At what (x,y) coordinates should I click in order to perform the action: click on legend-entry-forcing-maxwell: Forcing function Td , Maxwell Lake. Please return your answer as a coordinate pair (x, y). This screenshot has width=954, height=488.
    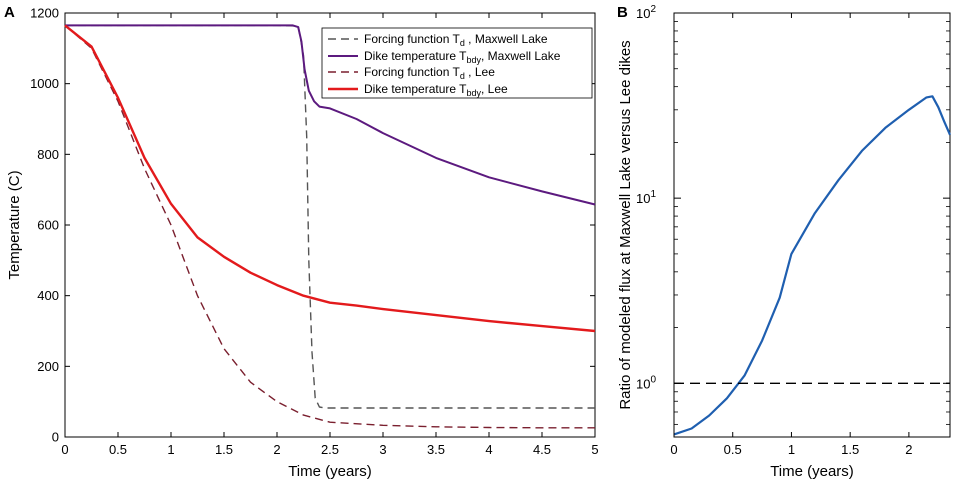
    Looking at the image, I should click on (456, 40).